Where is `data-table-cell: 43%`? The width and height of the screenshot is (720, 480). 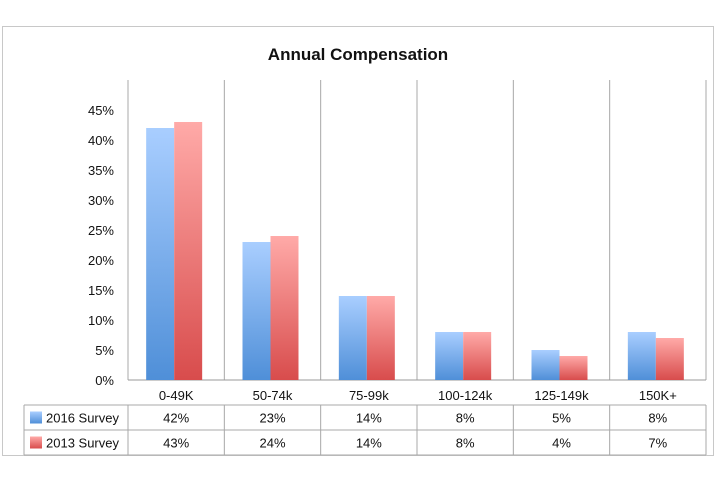 data-table-cell: 43% is located at coordinates (176, 443).